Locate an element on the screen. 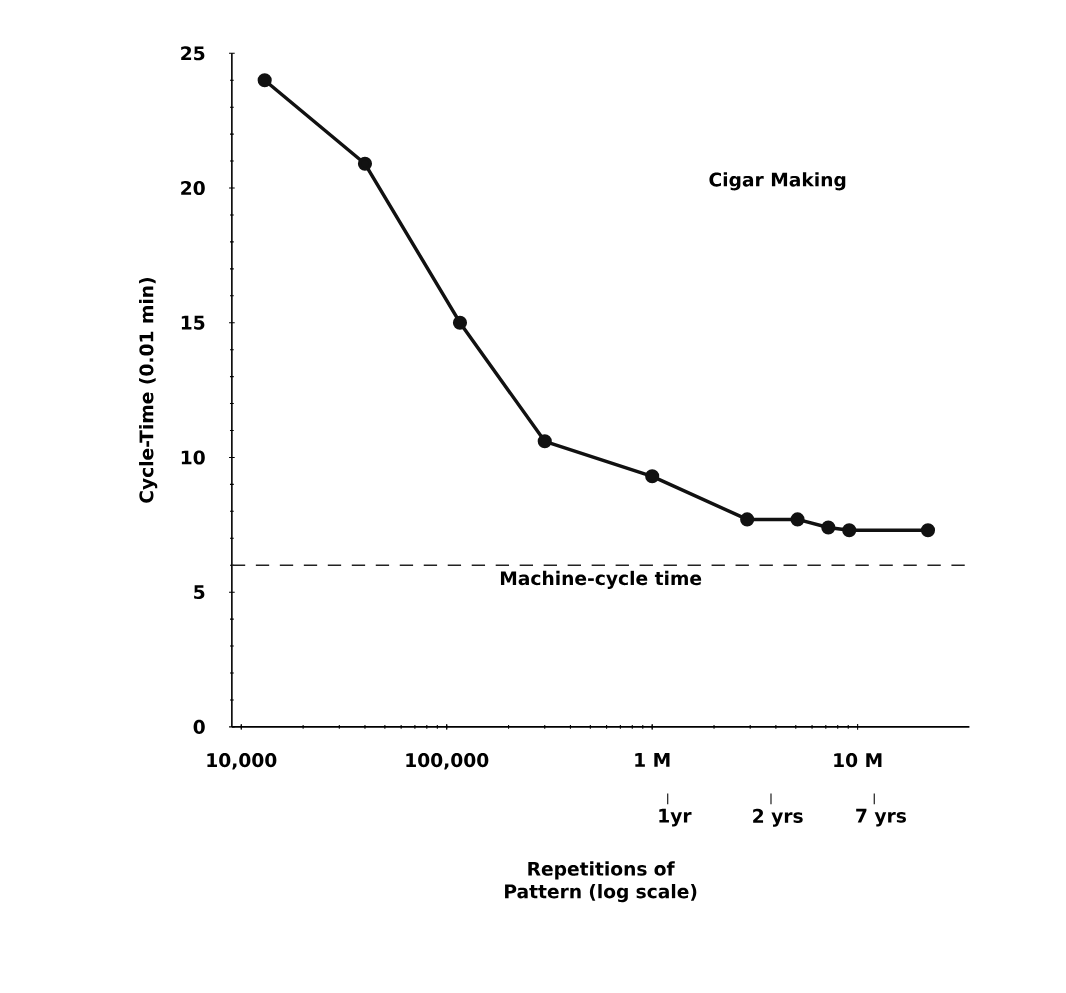  x-tick-label: 10 M is located at coordinates (858, 760).